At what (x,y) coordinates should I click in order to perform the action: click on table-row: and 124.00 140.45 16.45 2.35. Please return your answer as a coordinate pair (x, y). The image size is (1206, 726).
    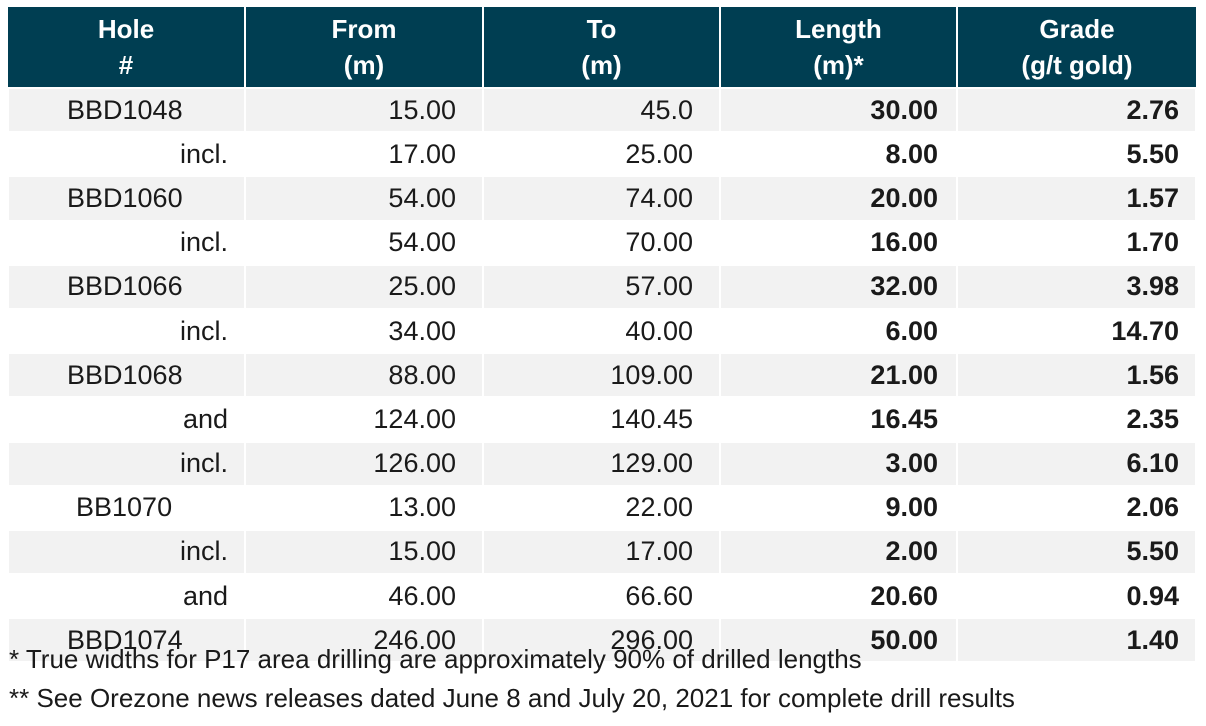
    Looking at the image, I should click on (602, 419).